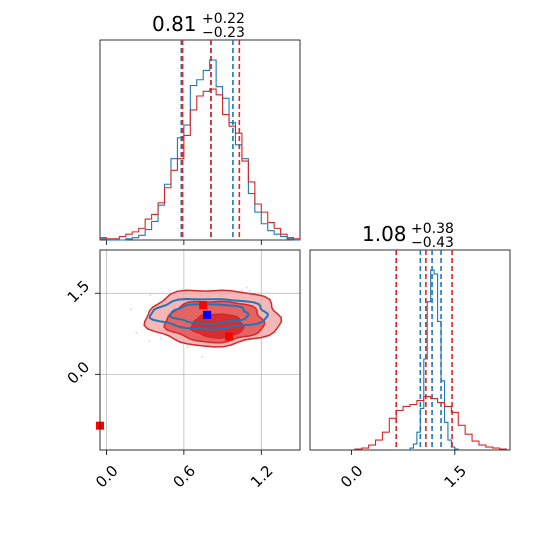 This screenshot has width=550, height=550. I want to click on panel-2-grid, so click(200, 350).